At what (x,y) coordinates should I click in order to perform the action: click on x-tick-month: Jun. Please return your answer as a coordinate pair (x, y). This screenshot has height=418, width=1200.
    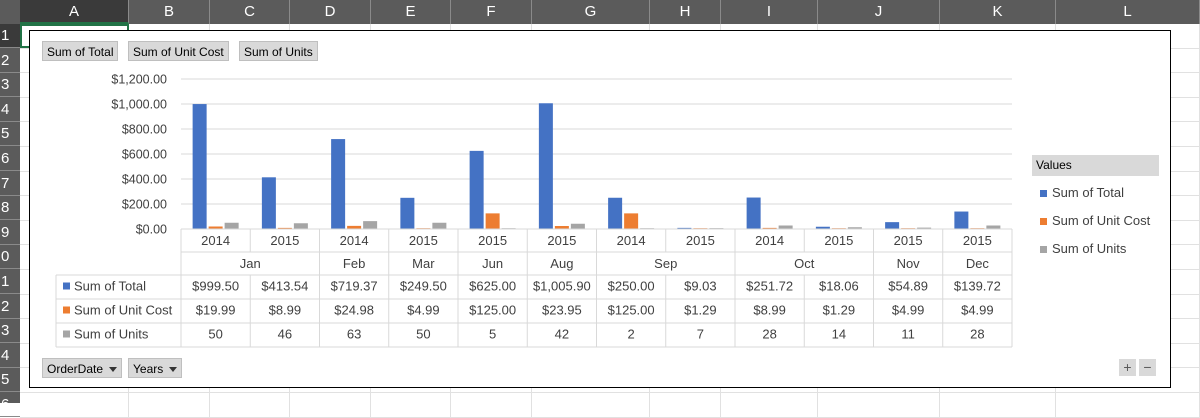
    Looking at the image, I should click on (492, 263).